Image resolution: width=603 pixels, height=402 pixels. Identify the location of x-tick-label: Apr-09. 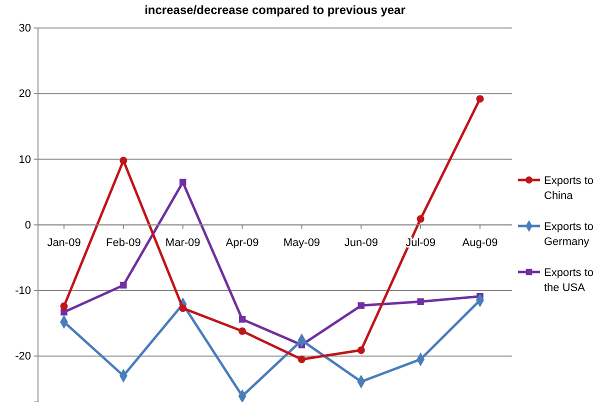
(242, 243).